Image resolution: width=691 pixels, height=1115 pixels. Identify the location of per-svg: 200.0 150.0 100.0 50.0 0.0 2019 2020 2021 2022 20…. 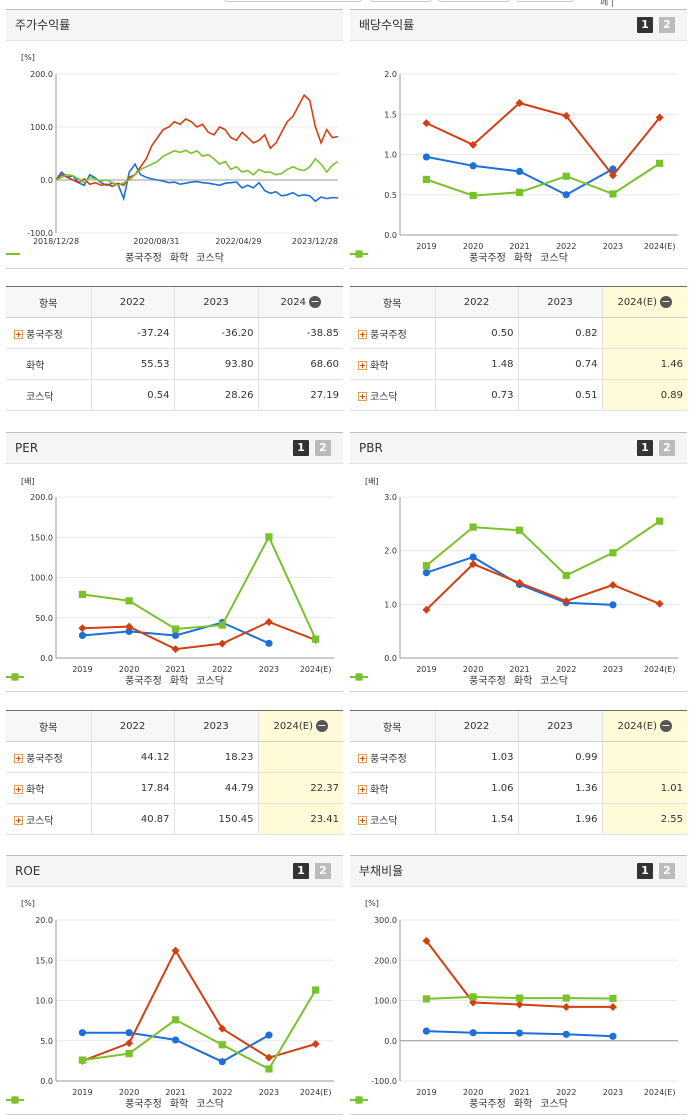
(182, 583).